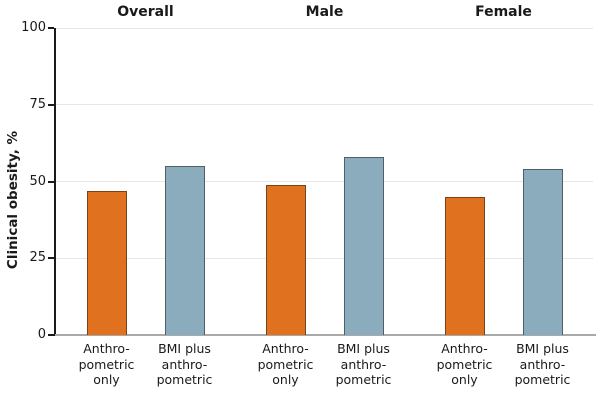  Describe the element at coordinates (145, 12) in the screenshot. I see `group-title-overall: Overall` at that location.